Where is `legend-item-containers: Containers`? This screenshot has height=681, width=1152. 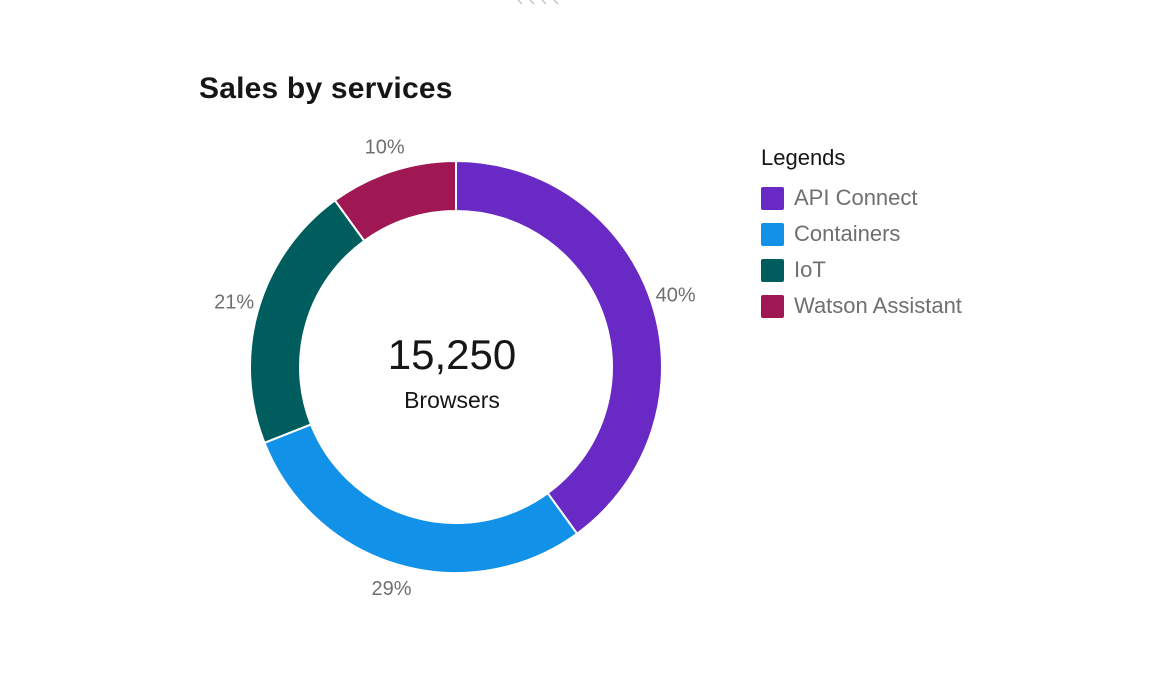 legend-item-containers: Containers is located at coordinates (861, 234).